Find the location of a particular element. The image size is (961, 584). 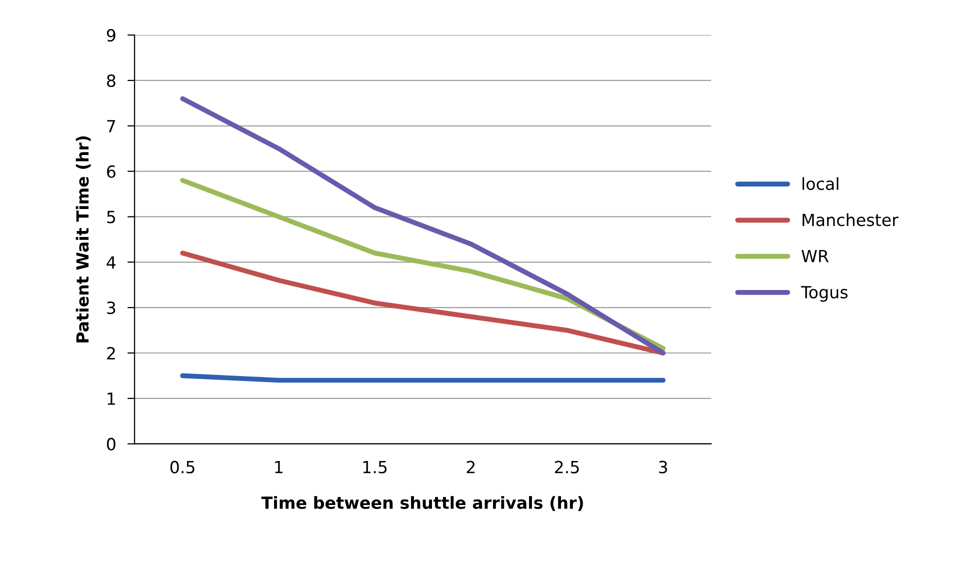

legend-label: Togus is located at coordinates (824, 294).